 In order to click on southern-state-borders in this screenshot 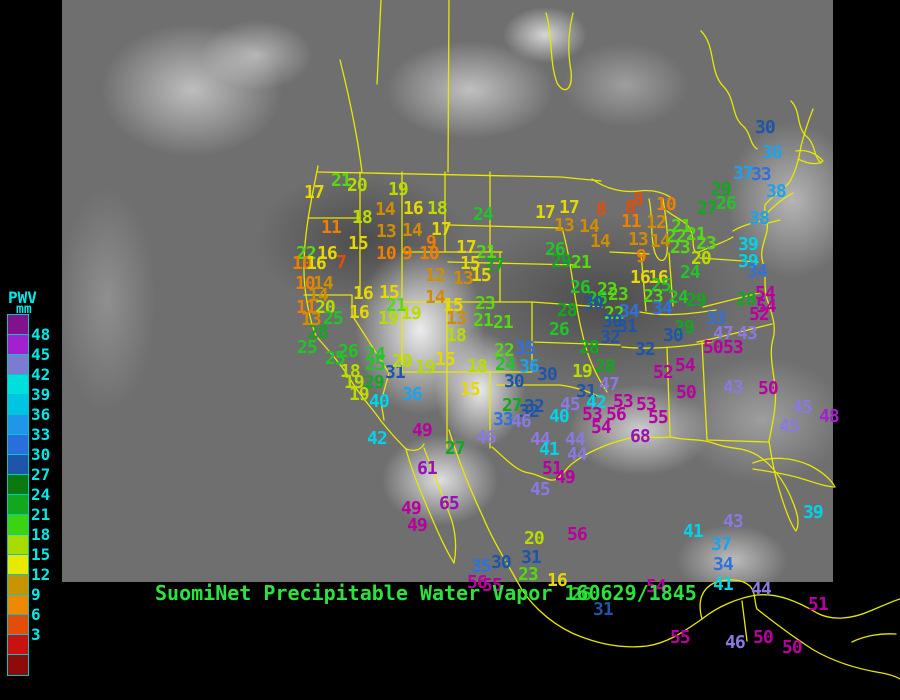, I will do `click(695, 376)`.